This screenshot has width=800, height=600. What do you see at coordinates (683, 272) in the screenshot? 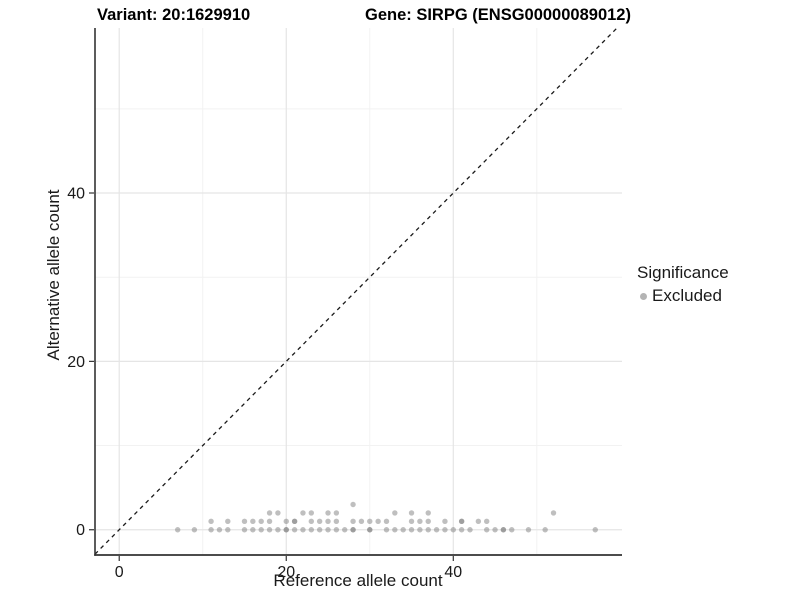
I see `legend-title: Significance` at bounding box center [683, 272].